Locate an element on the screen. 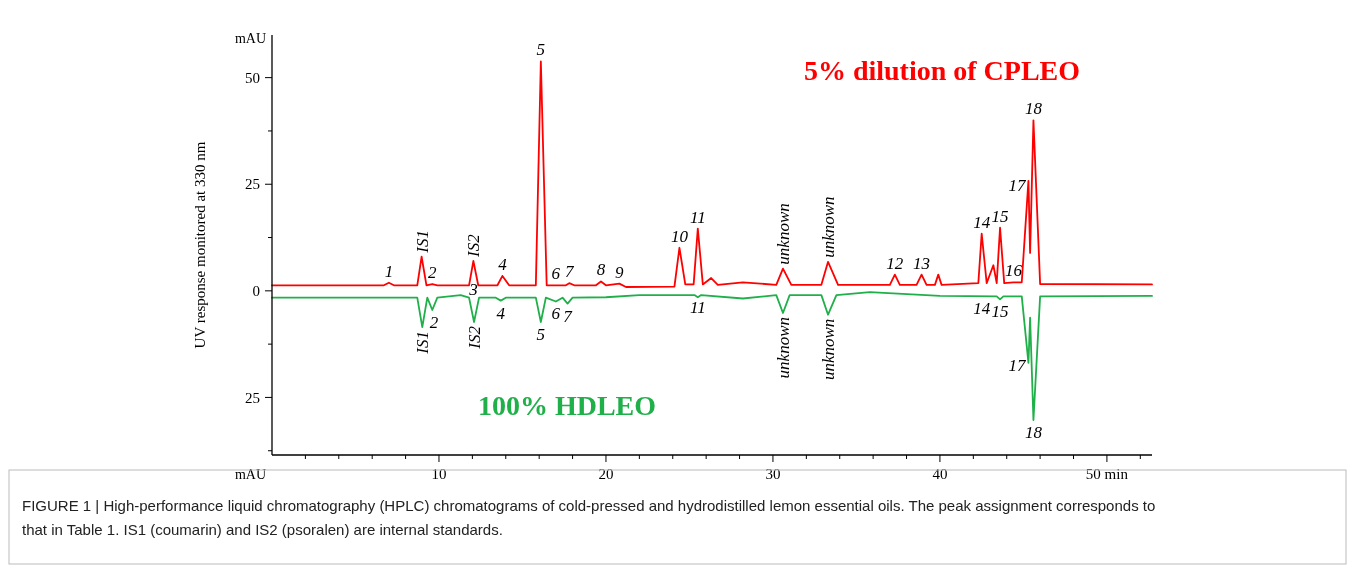  annotation: 16 is located at coordinates (1013, 271).